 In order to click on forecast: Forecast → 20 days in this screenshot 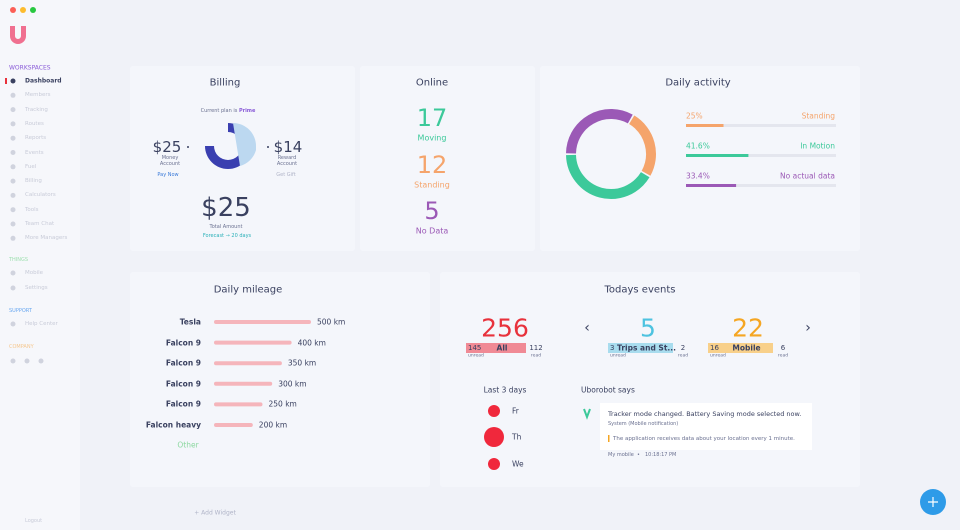, I will do `click(227, 236)`.